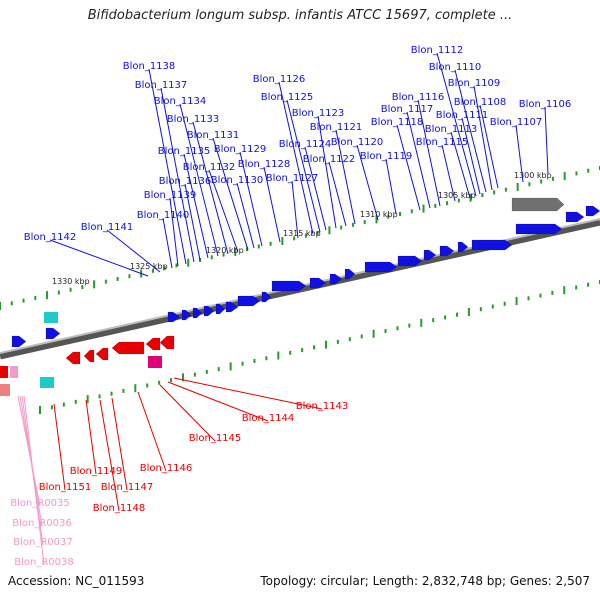 Image resolution: width=600 pixels, height=600 pixels. I want to click on gene-label-upper: Blon_1117, so click(407, 109).